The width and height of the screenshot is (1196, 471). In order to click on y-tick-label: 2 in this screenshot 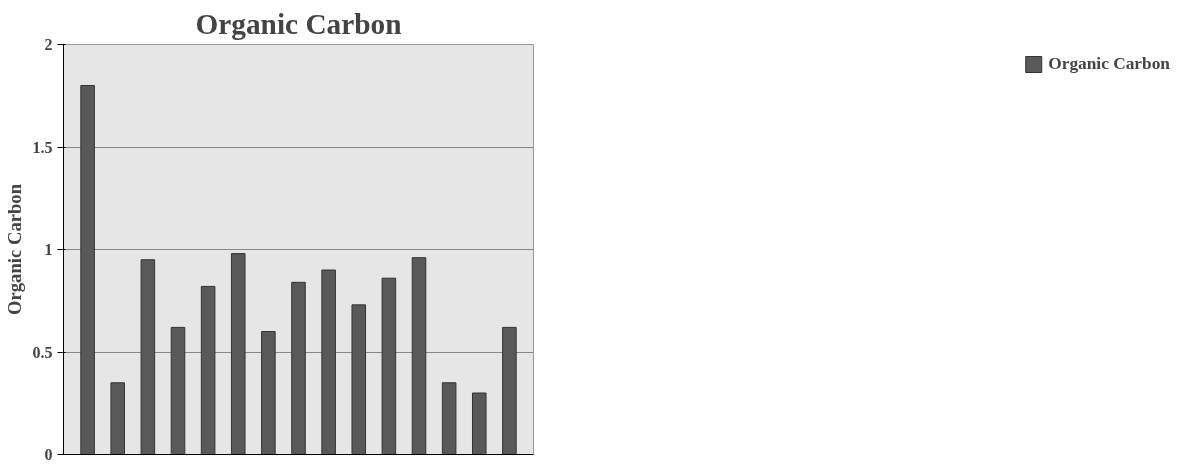, I will do `click(48, 44)`.